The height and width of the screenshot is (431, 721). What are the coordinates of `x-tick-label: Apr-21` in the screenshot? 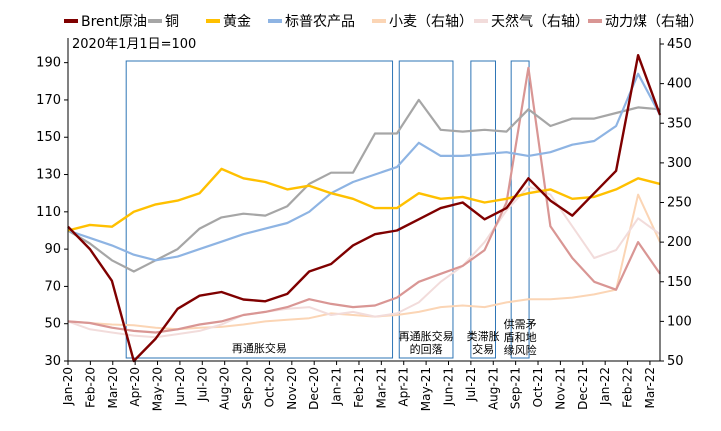 It's located at (404, 387).